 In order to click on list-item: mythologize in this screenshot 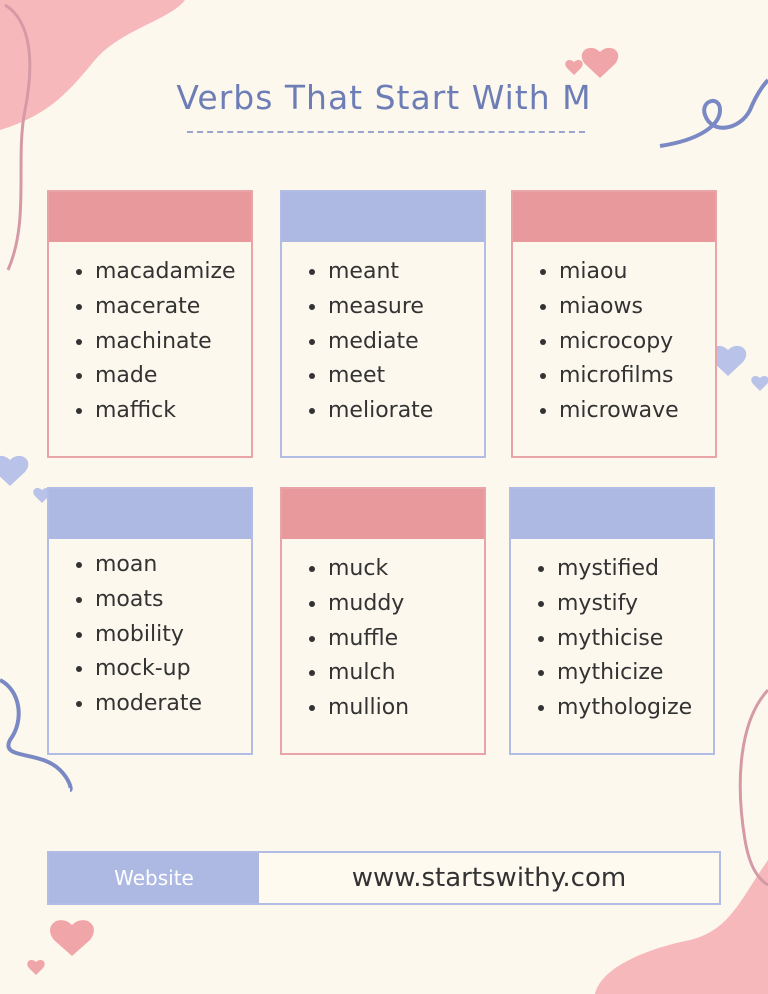, I will do `click(635, 708)`.